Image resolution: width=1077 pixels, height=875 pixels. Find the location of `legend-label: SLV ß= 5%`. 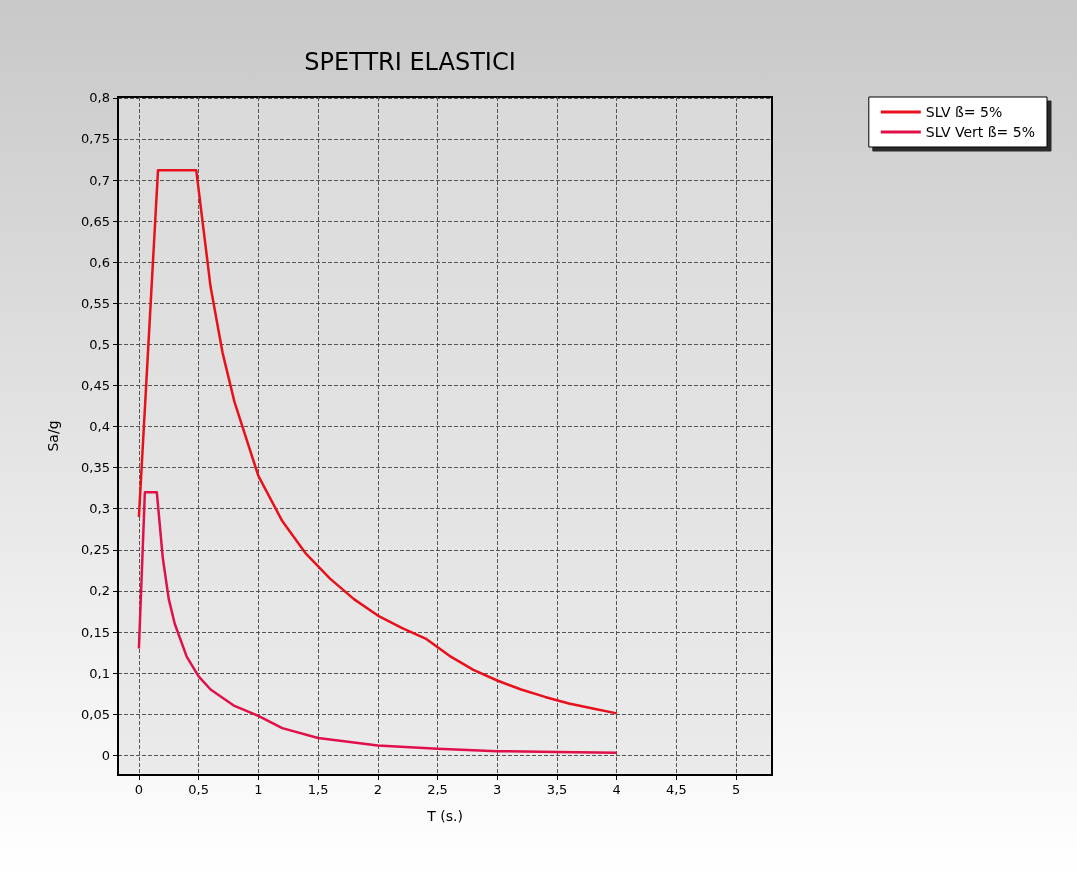

legend-label: SLV ß= 5% is located at coordinates (964, 112).